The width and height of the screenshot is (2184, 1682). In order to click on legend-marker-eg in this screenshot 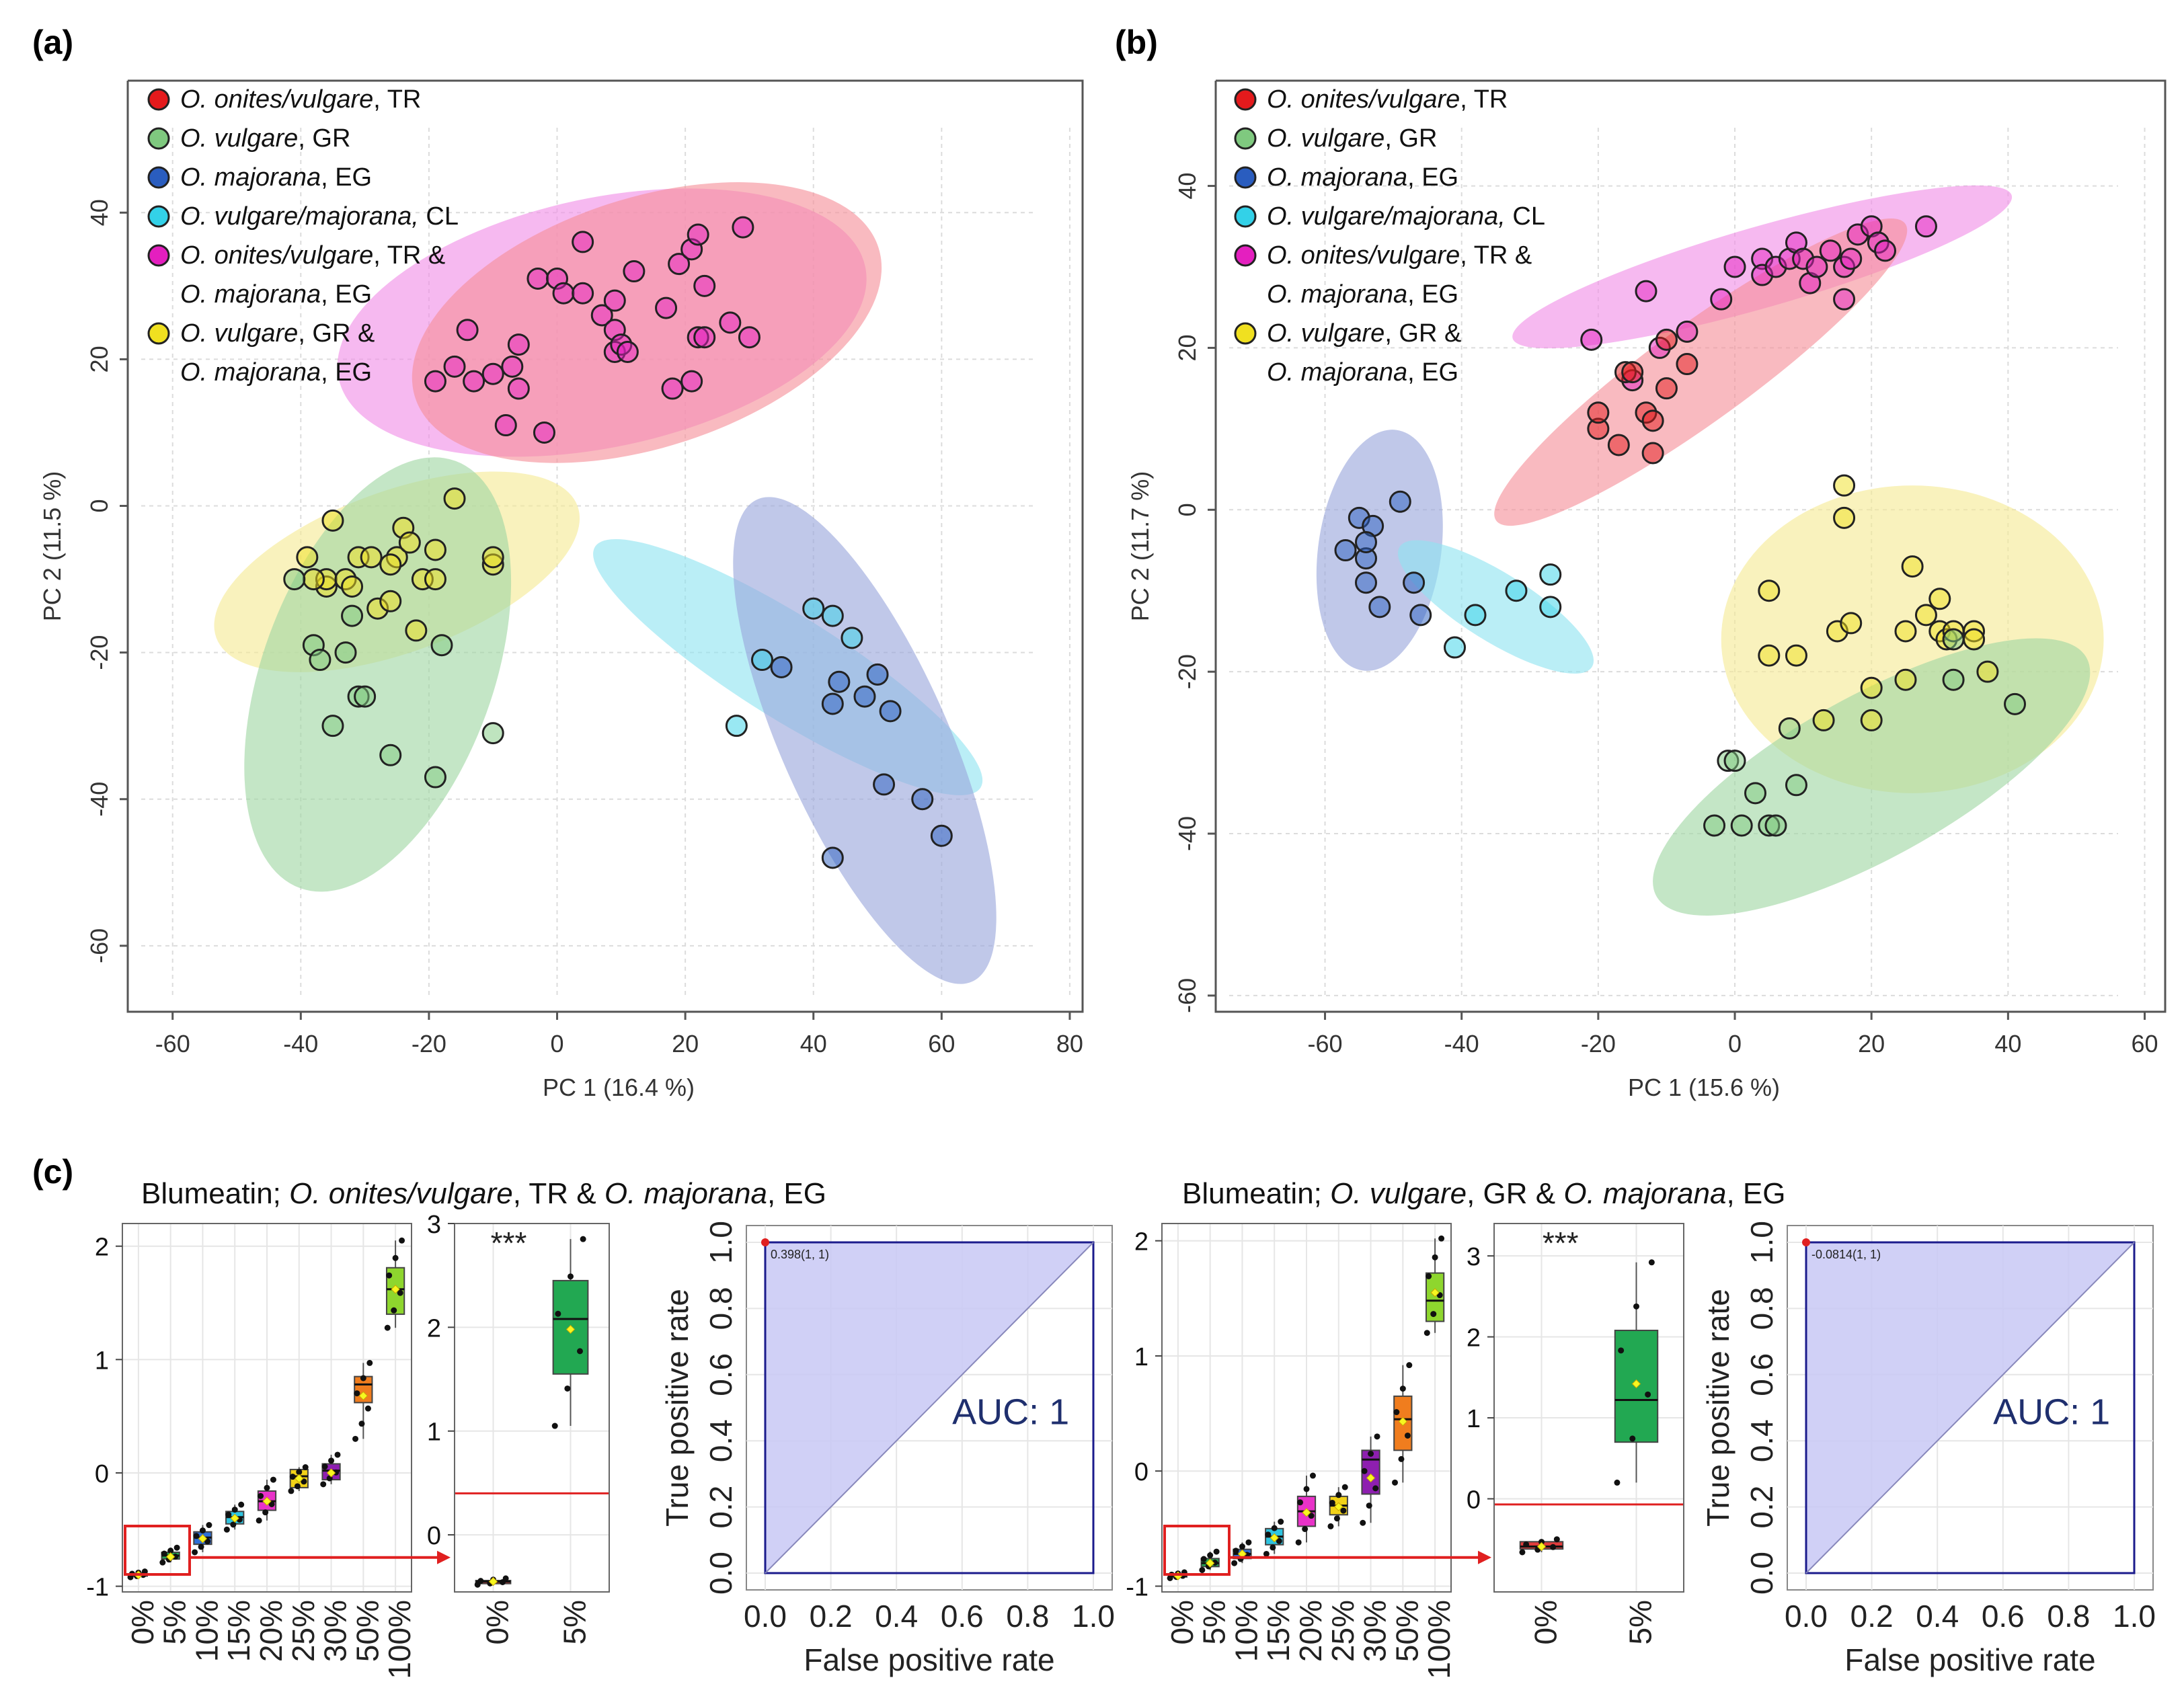, I will do `click(1245, 177)`.